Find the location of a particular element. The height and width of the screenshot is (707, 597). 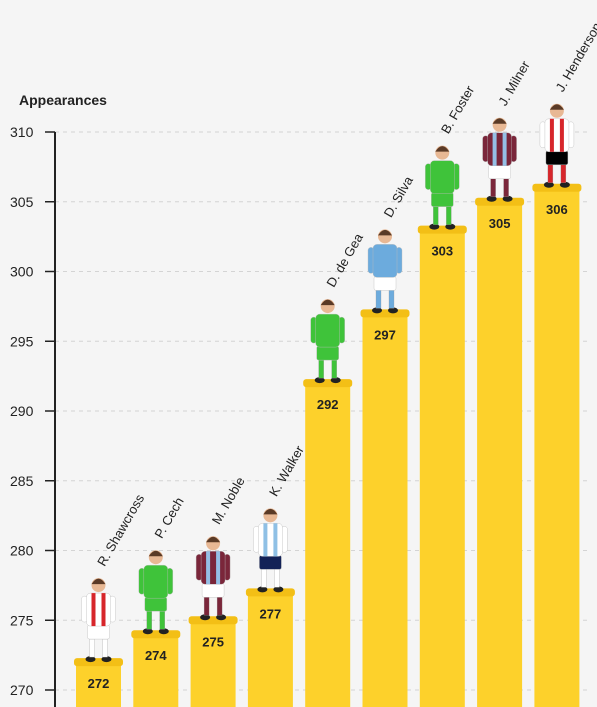

bar-group: 277 K. Walker is located at coordinates (276, 574).